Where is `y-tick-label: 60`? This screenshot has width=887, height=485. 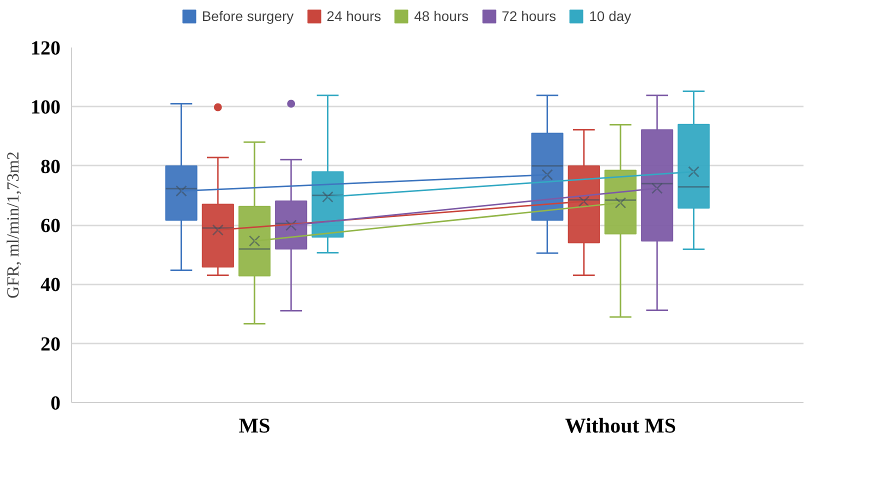
y-tick-label: 60 is located at coordinates (50, 226).